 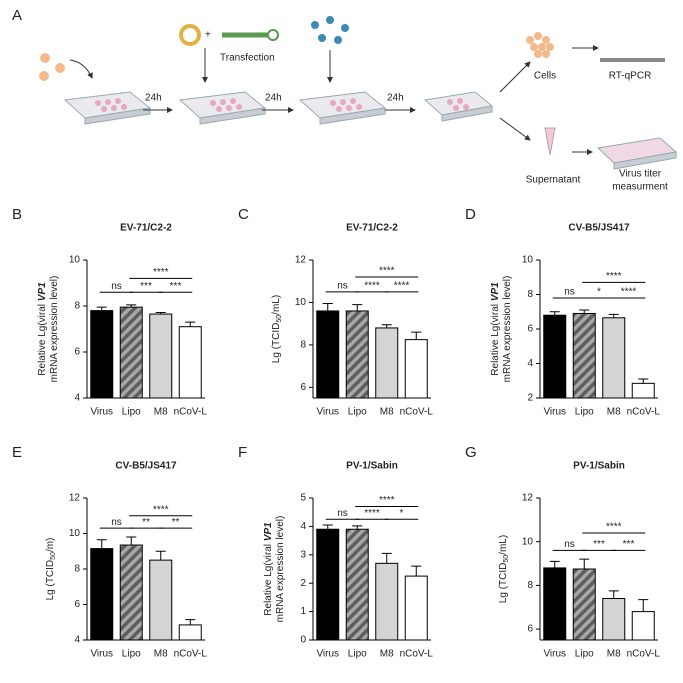 What do you see at coordinates (334, 100) in the screenshot?
I see `arrows` at bounding box center [334, 100].